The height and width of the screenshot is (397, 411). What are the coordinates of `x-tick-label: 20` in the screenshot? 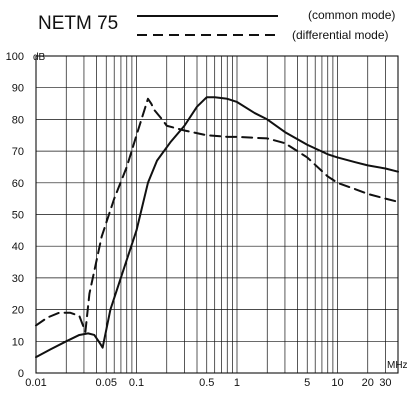 It's located at (368, 383).